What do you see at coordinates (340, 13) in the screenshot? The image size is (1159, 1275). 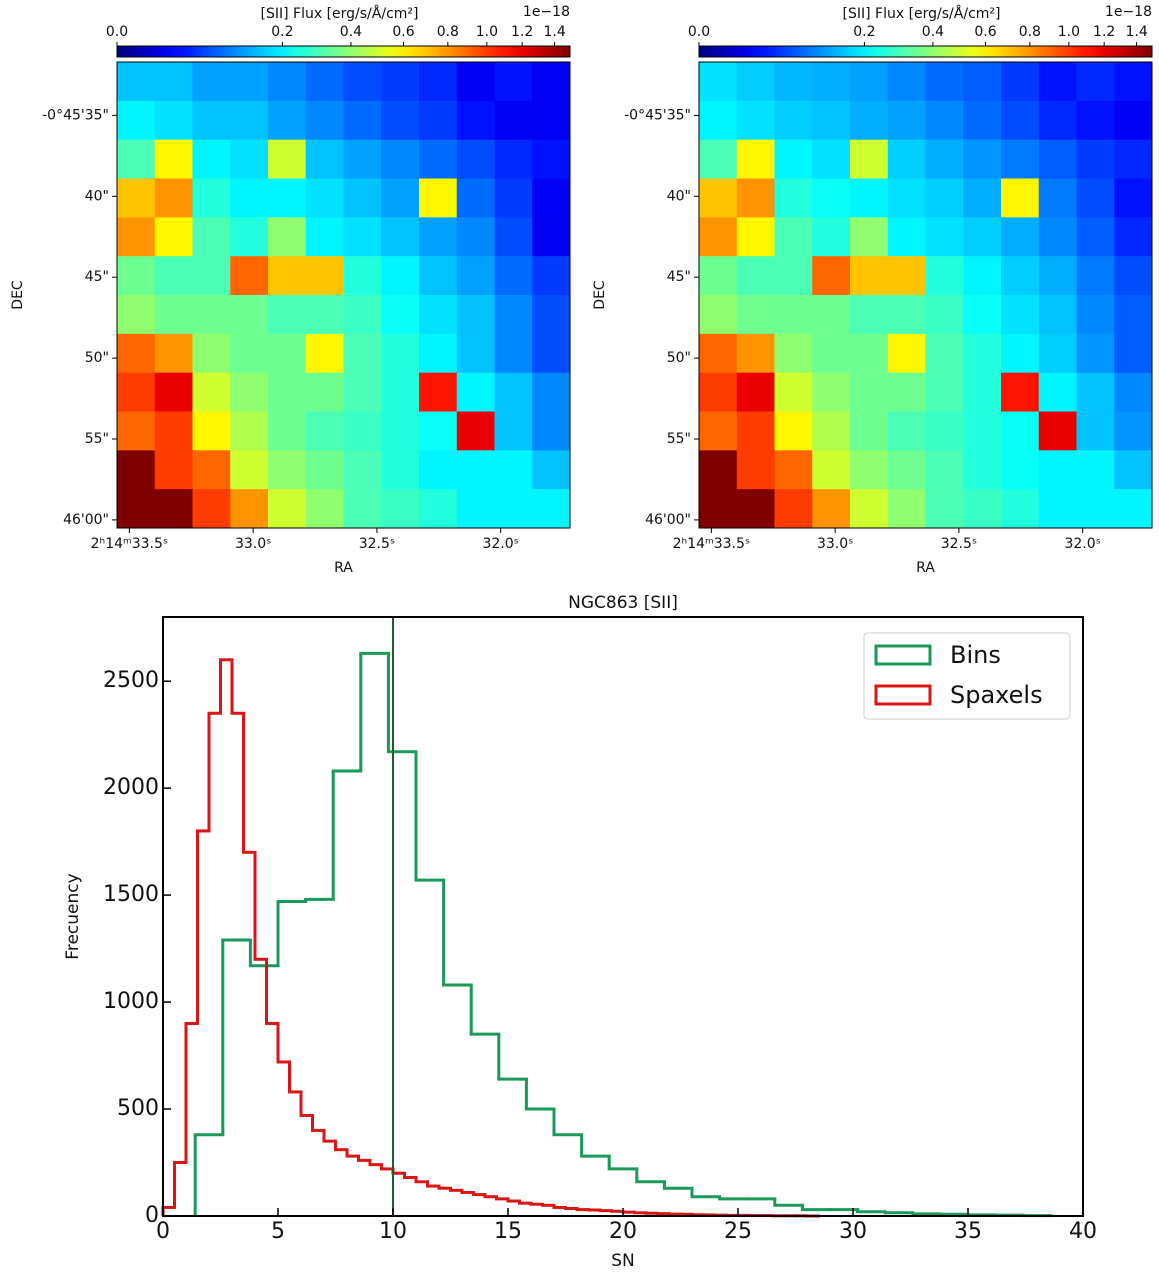 I see `colorbar-label: [SII] Flux [erg/s/Å/cm²]` at bounding box center [340, 13].